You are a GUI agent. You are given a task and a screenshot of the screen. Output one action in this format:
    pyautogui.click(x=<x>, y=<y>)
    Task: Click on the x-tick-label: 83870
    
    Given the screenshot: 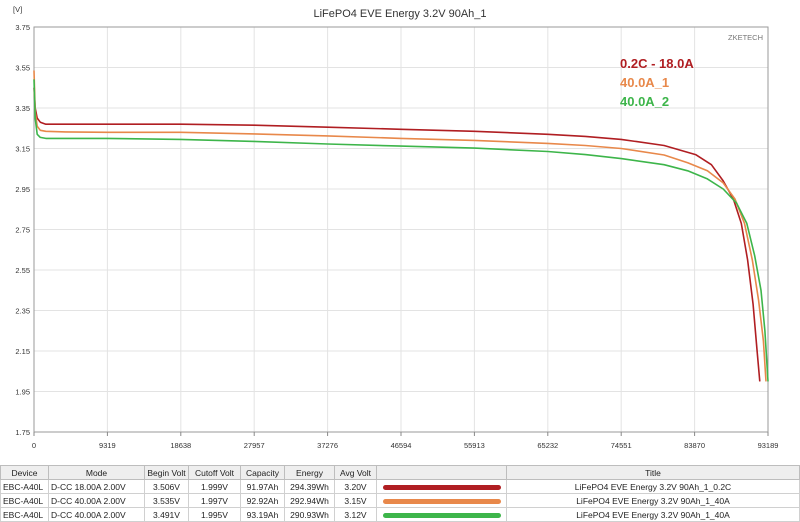 What is the action you would take?
    pyautogui.click(x=694, y=445)
    